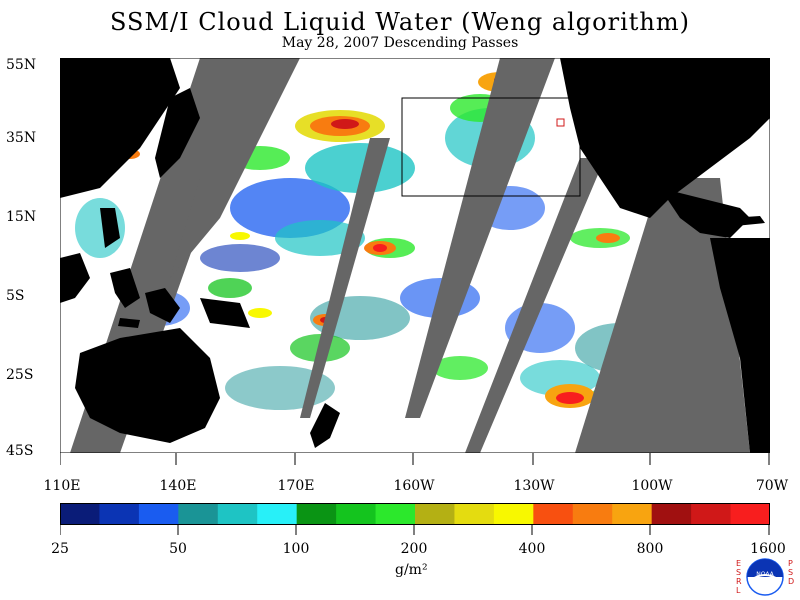 This screenshot has width=800, height=600. I want to click on colorbar-label-25: 25, so click(60, 549).